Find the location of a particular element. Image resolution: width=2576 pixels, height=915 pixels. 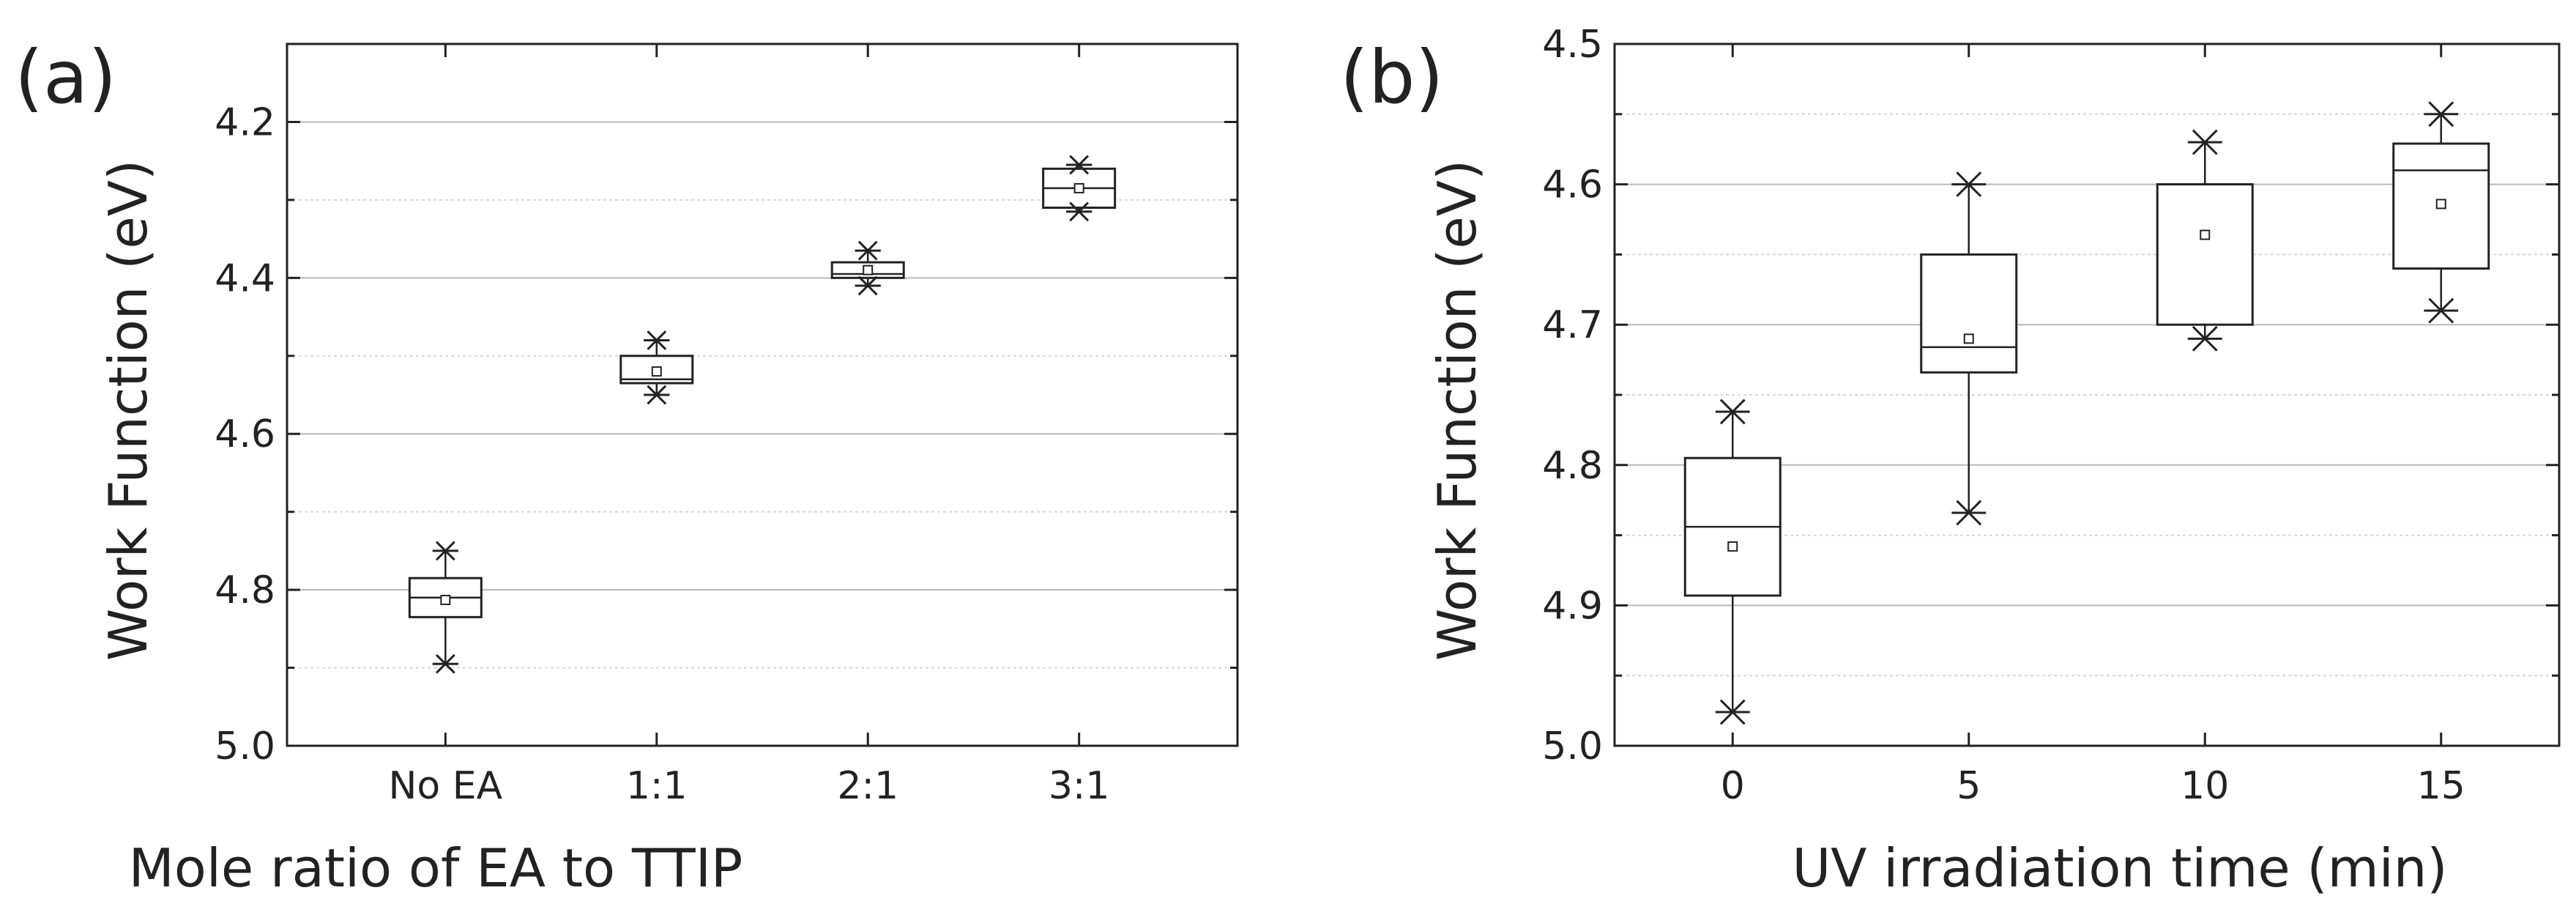

panel-a-x-tick-labels: No EA 1:1 2:1 3:1 is located at coordinates (748, 786).